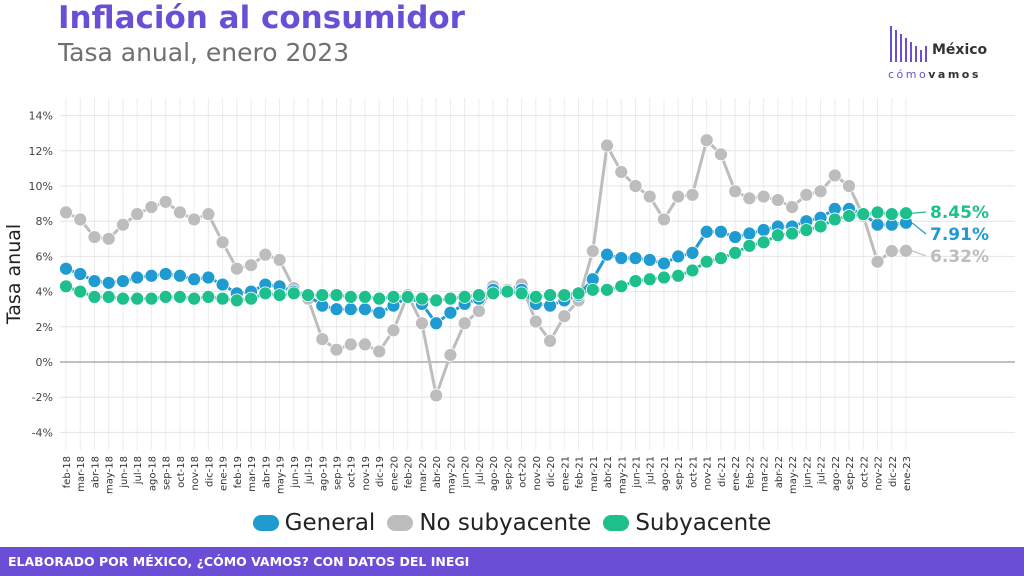  What do you see at coordinates (81, 474) in the screenshot?
I see `x-tick-label: mar-18` at bounding box center [81, 474].